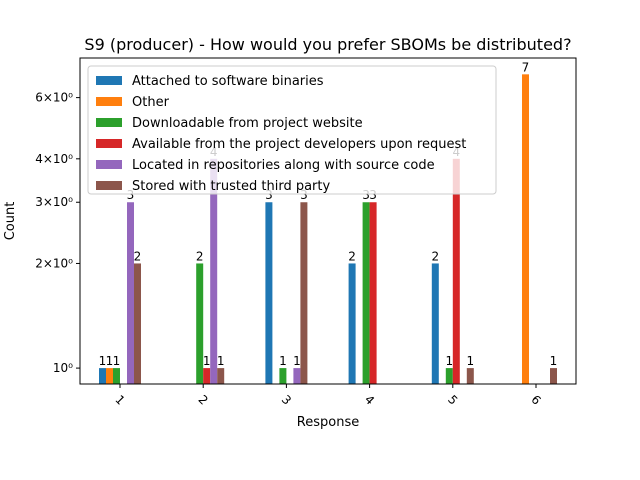 Image resolution: width=640 pixels, height=480 pixels. Describe the element at coordinates (369, 399) in the screenshot. I see `x-tick-label: 4` at that location.